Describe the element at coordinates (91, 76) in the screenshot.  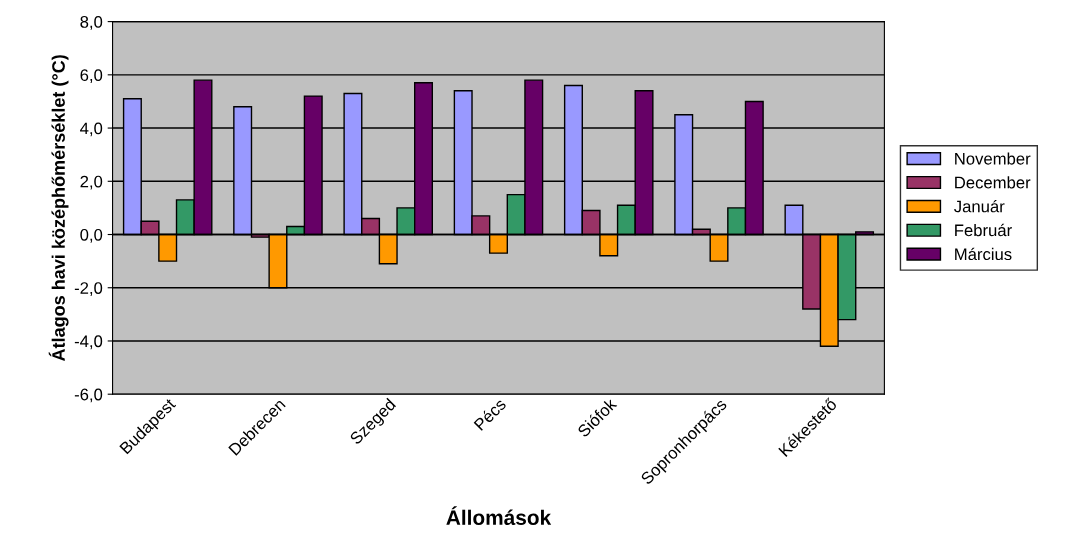
I see `y-tick-label: 6,0` at that location.